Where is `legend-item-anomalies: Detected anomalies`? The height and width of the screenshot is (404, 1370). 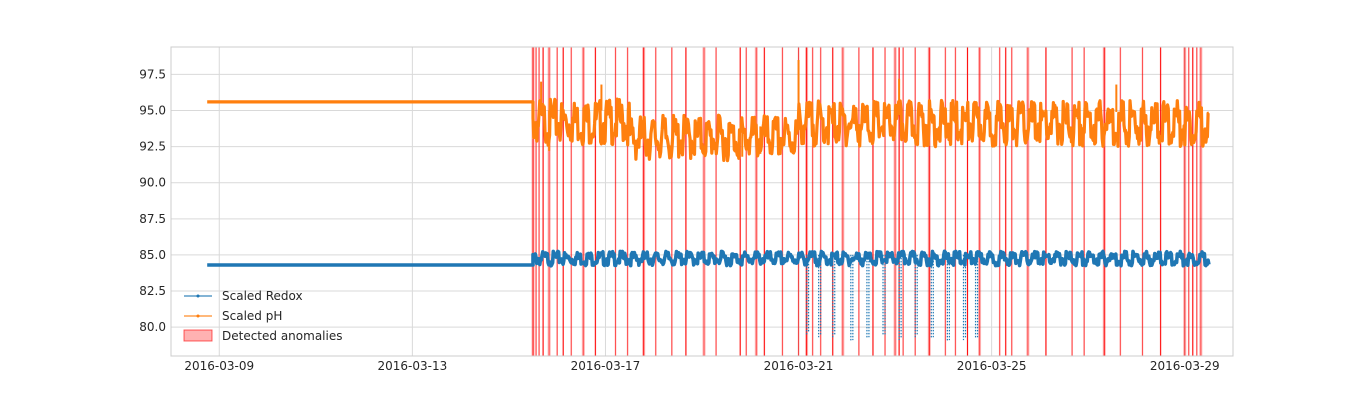
legend-item-anomalies: Detected anomalies is located at coordinates (262, 336).